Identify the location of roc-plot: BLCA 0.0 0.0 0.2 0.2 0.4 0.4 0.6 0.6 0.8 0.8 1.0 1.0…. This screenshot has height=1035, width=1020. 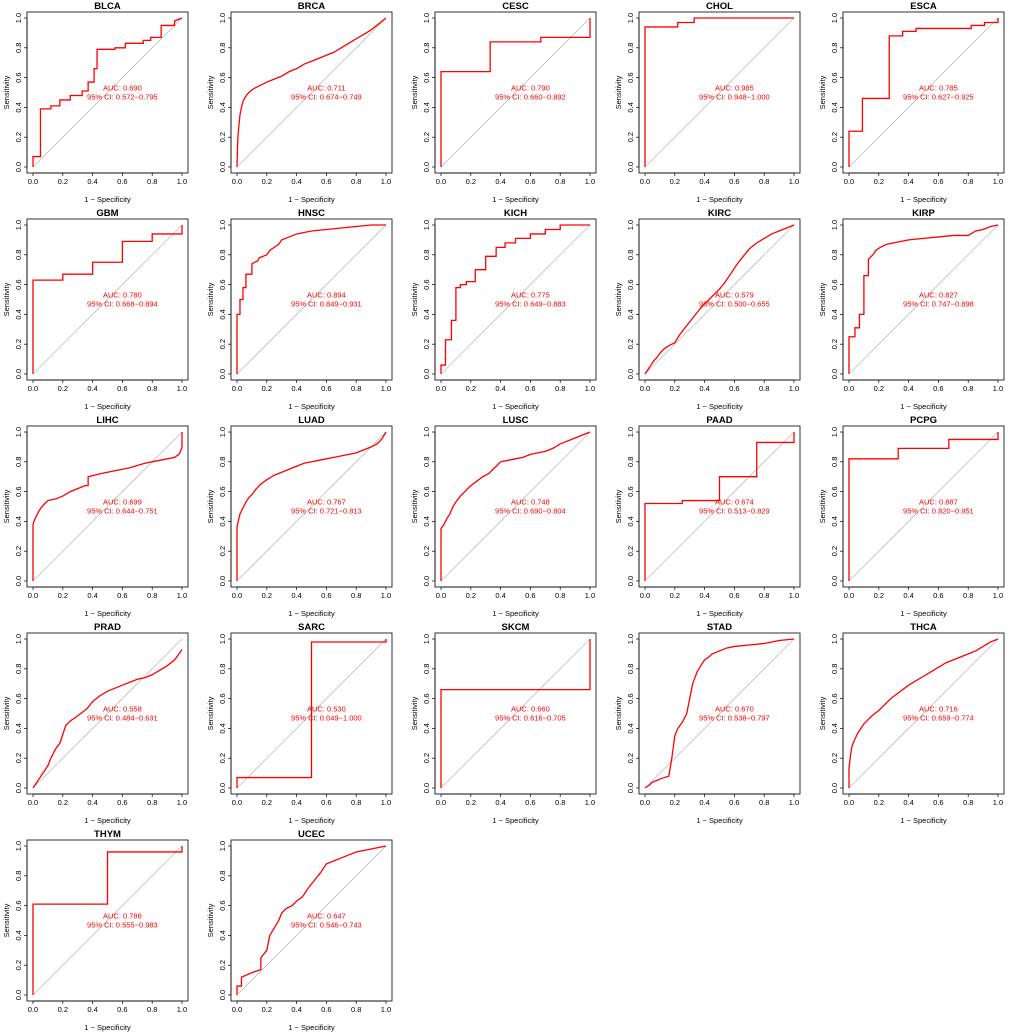
(95, 102).